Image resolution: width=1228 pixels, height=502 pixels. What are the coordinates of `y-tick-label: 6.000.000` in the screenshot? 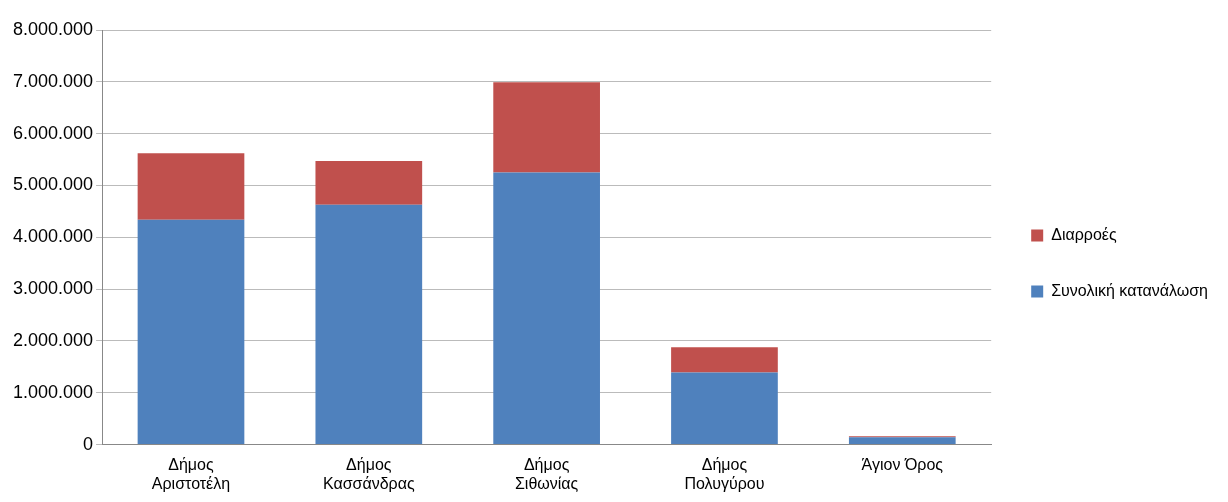 It's located at (53, 132).